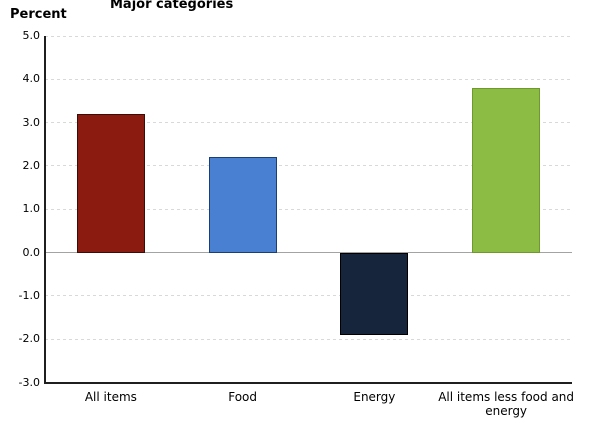  I want to click on y-tick-label: 0.0, so click(31, 252).